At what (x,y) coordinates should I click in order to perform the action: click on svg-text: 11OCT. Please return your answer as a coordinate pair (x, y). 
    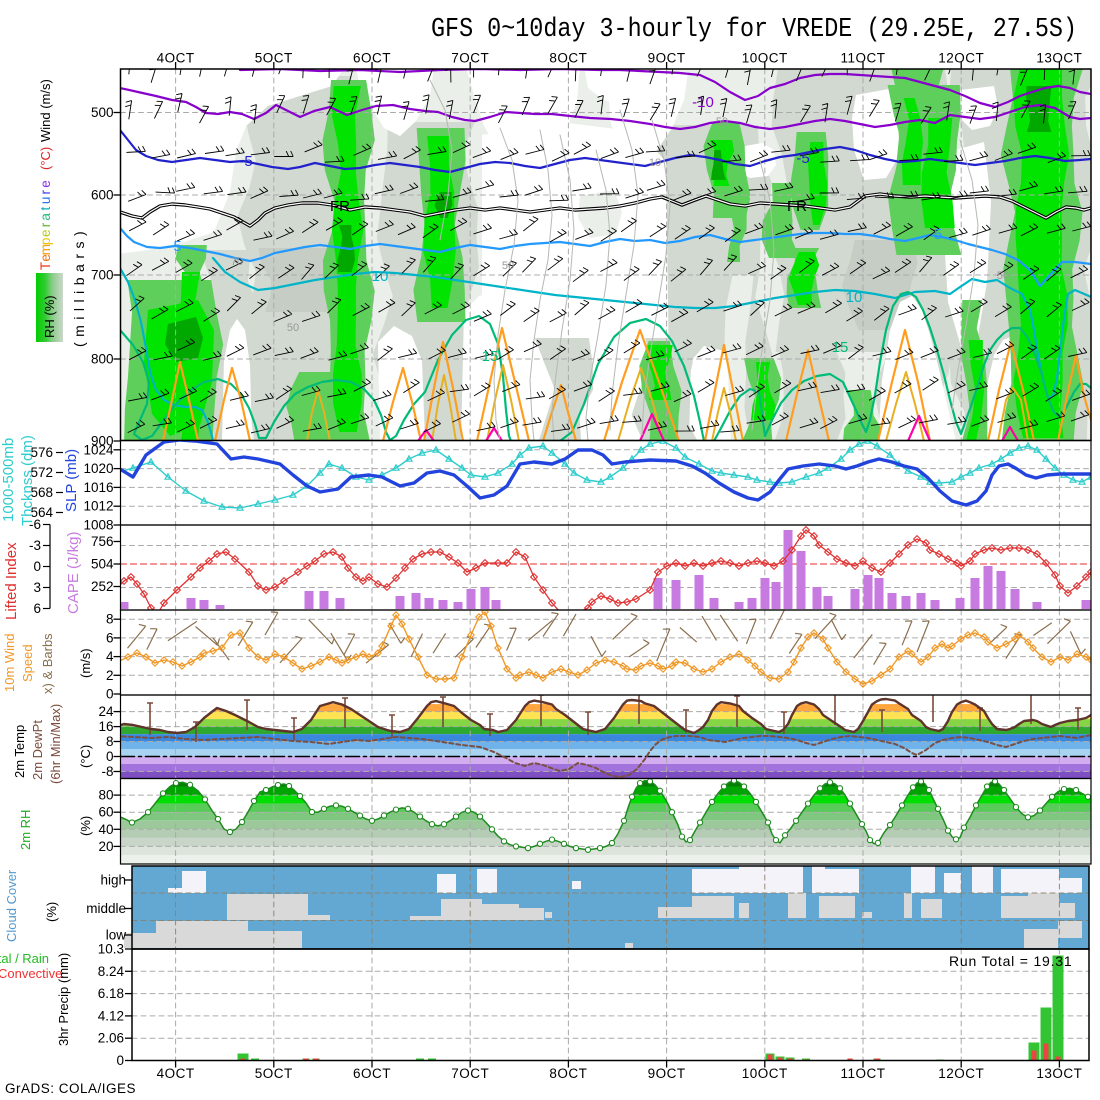
    Looking at the image, I should click on (862, 1073).